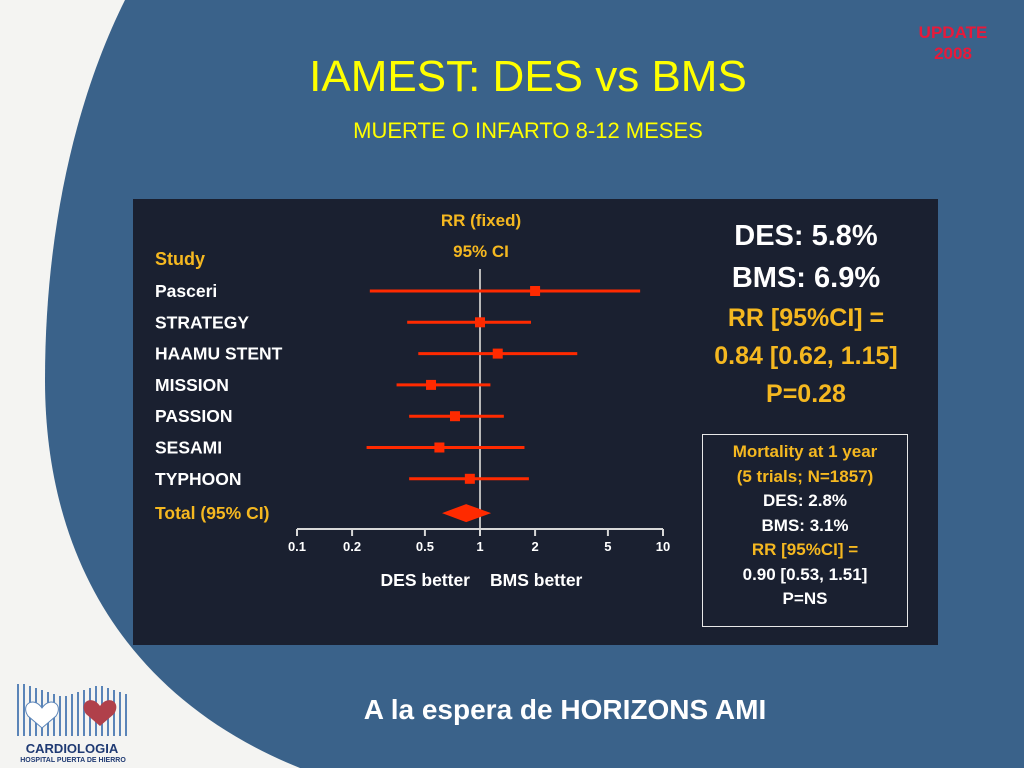  I want to click on cardiologia-logo, so click(72, 710).